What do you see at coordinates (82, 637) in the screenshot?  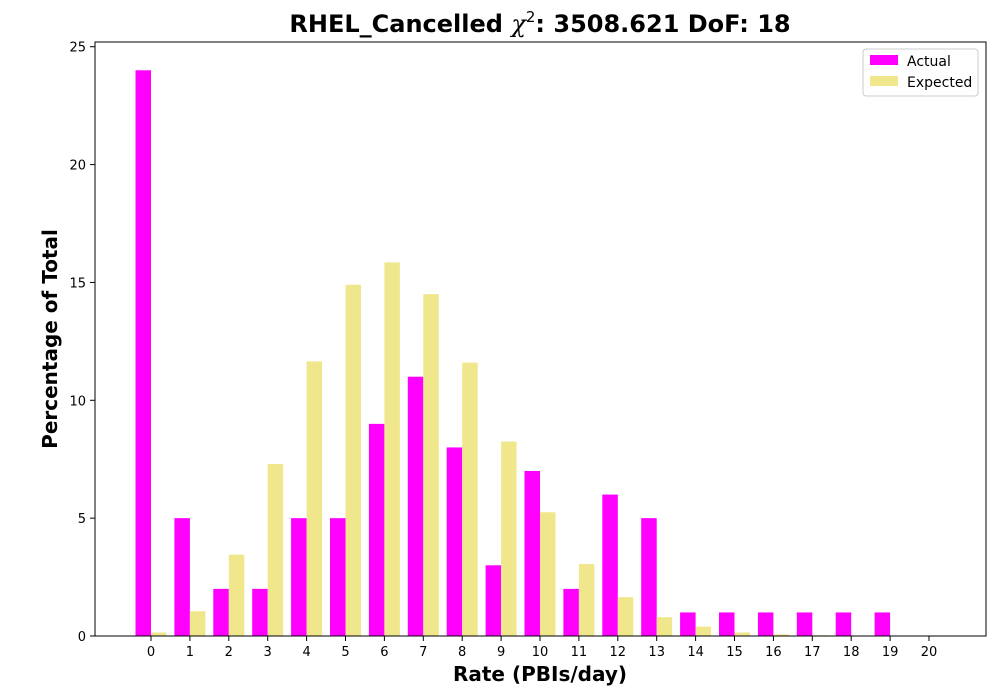 I see `y-tick-label-0: 0` at bounding box center [82, 637].